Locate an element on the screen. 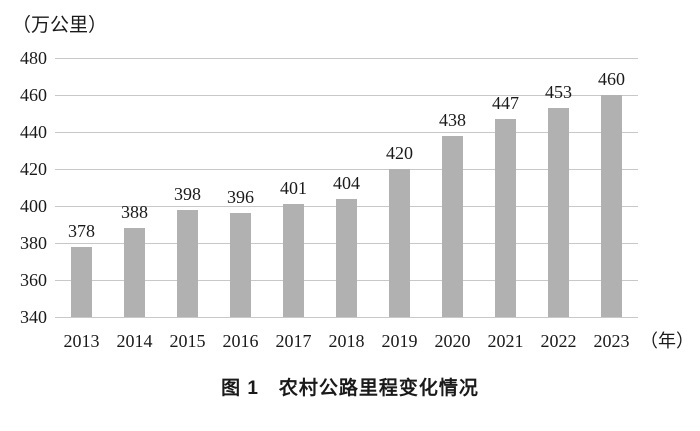 The width and height of the screenshot is (700, 431). bar-value-label: 420 is located at coordinates (399, 153).